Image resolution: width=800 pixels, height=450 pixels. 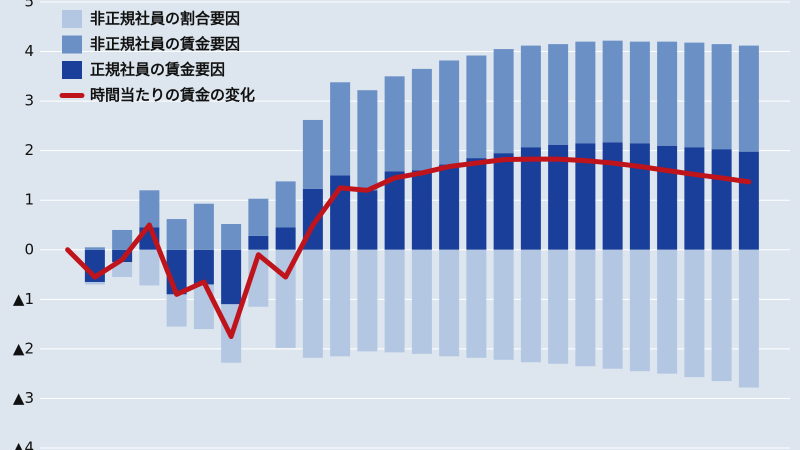 I want to click on y-tick-label: 3, so click(x=29, y=101).